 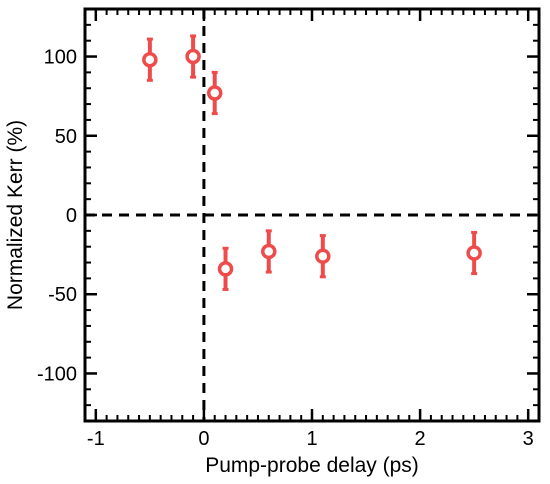 What do you see at coordinates (203, 439) in the screenshot?
I see `x-tick-label: 0` at bounding box center [203, 439].